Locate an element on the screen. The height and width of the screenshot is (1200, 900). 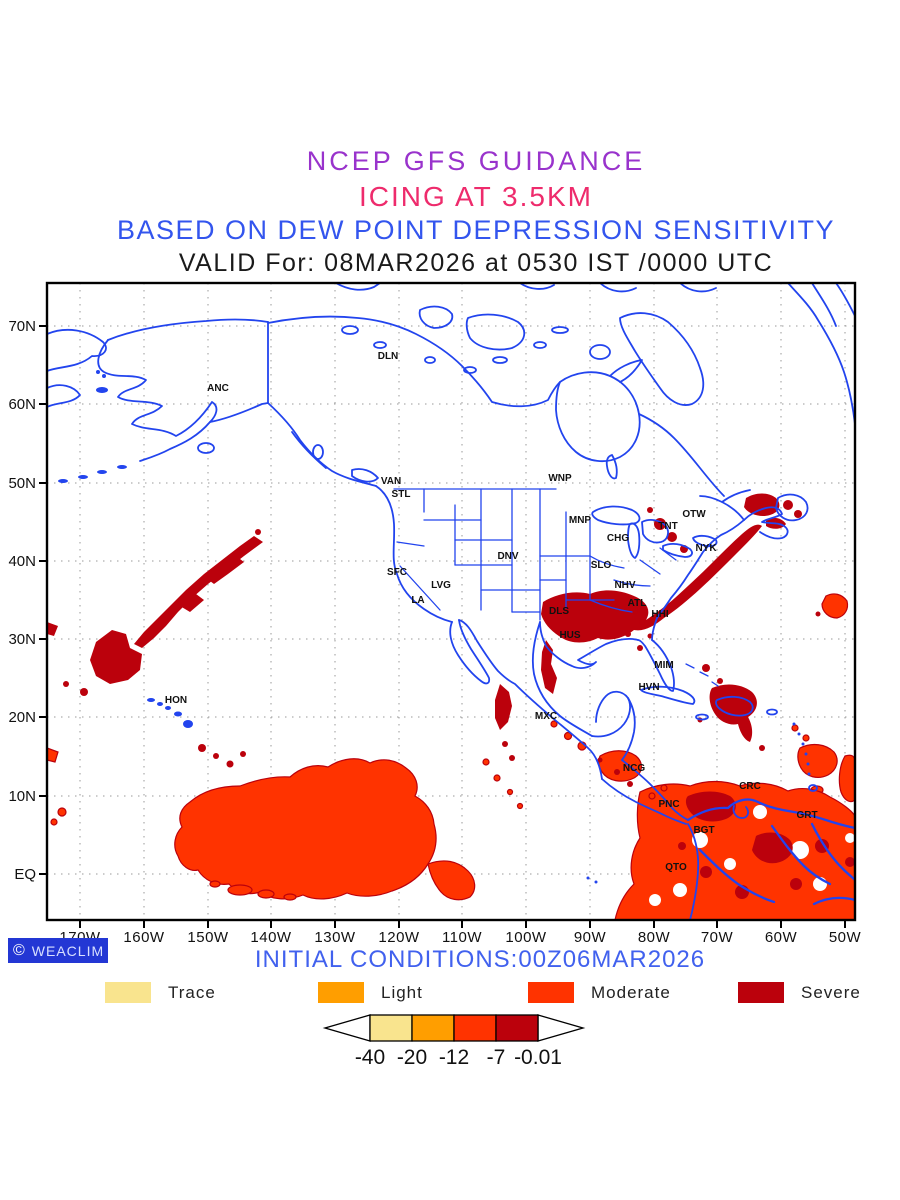
colorbar: -40 -20 -12 -7 -0.01 is located at coordinates (454, 1041).